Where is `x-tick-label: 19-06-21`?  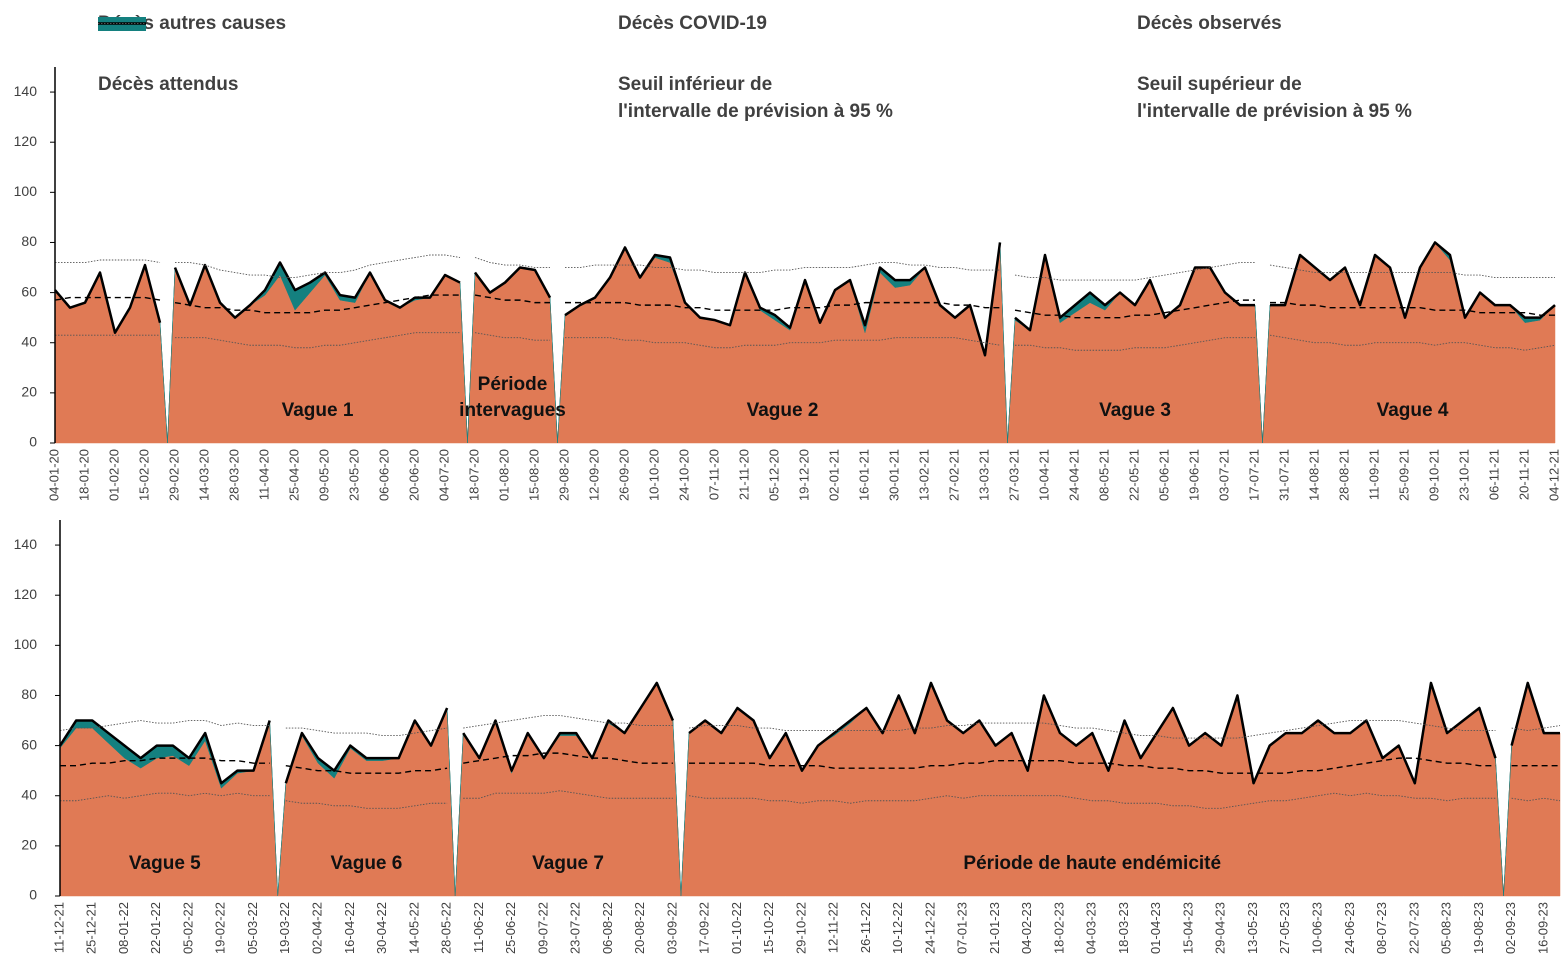 x-tick-label: 19-06-21 is located at coordinates (1193, 475).